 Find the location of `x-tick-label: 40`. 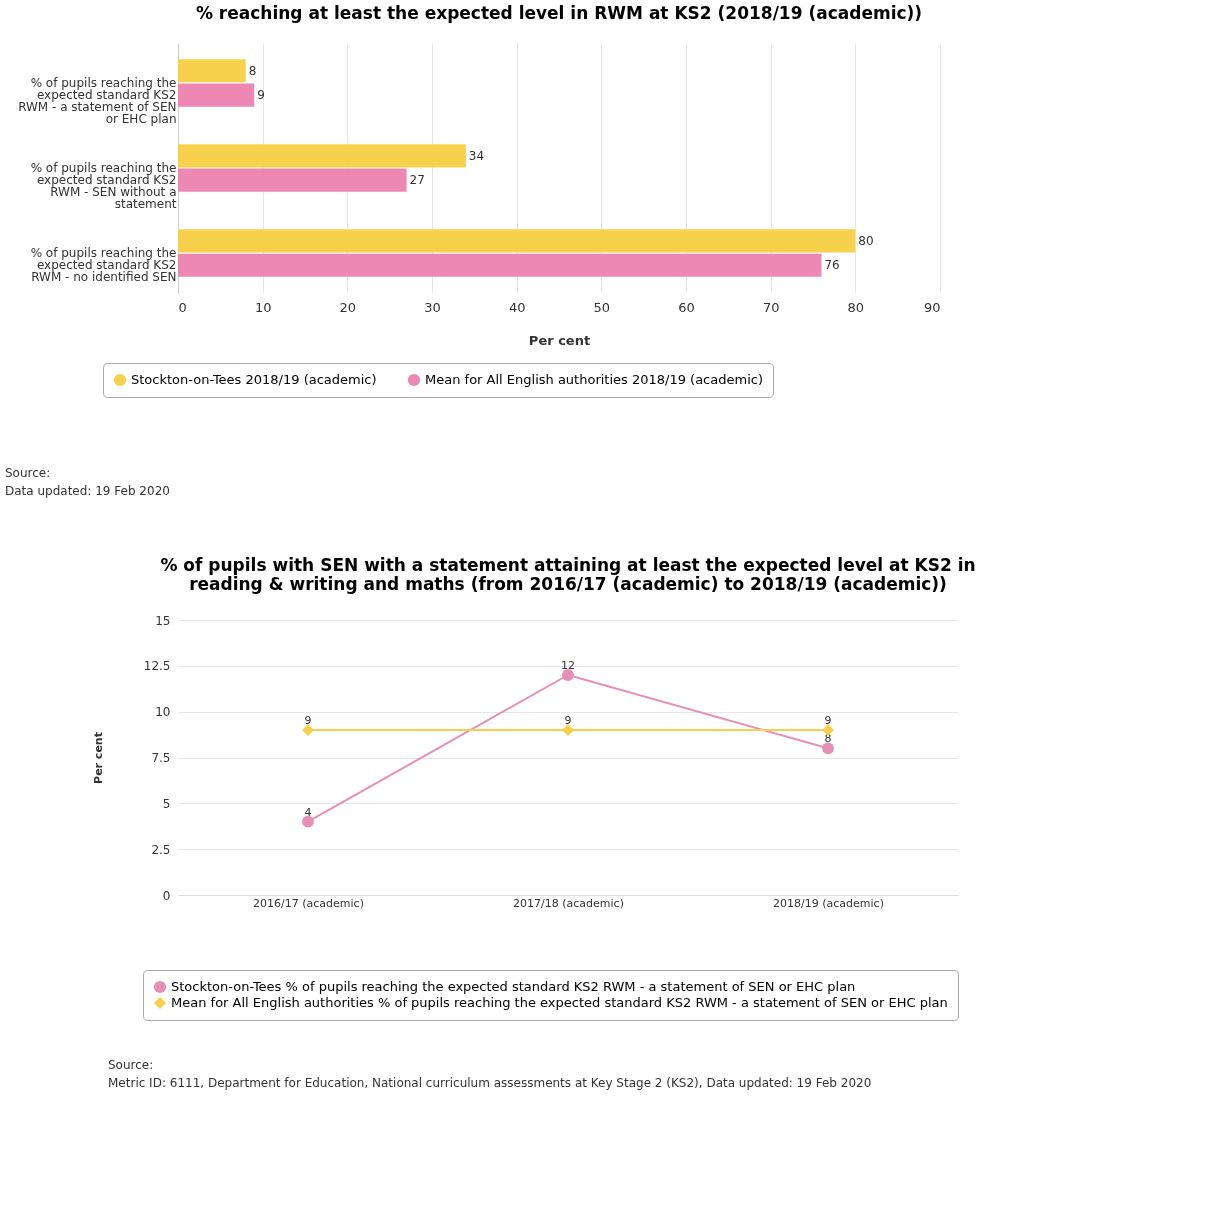

x-tick-label: 40 is located at coordinates (517, 307).